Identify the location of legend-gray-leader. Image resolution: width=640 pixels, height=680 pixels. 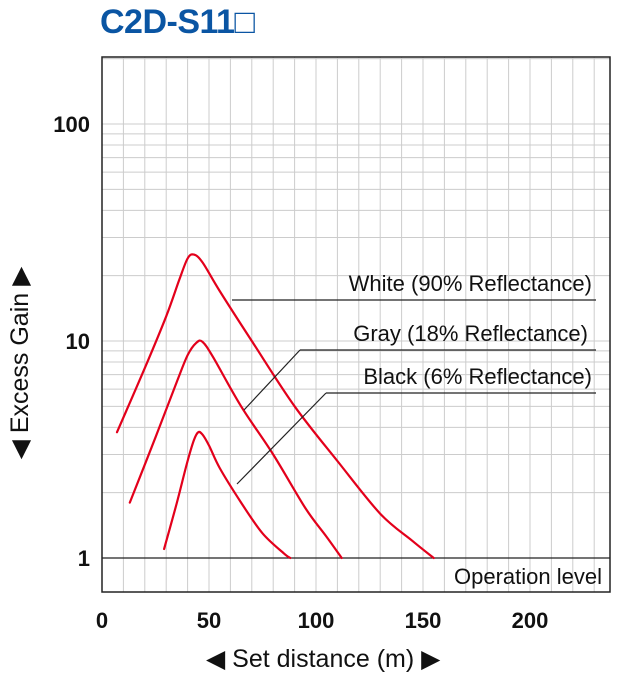
(272, 380).